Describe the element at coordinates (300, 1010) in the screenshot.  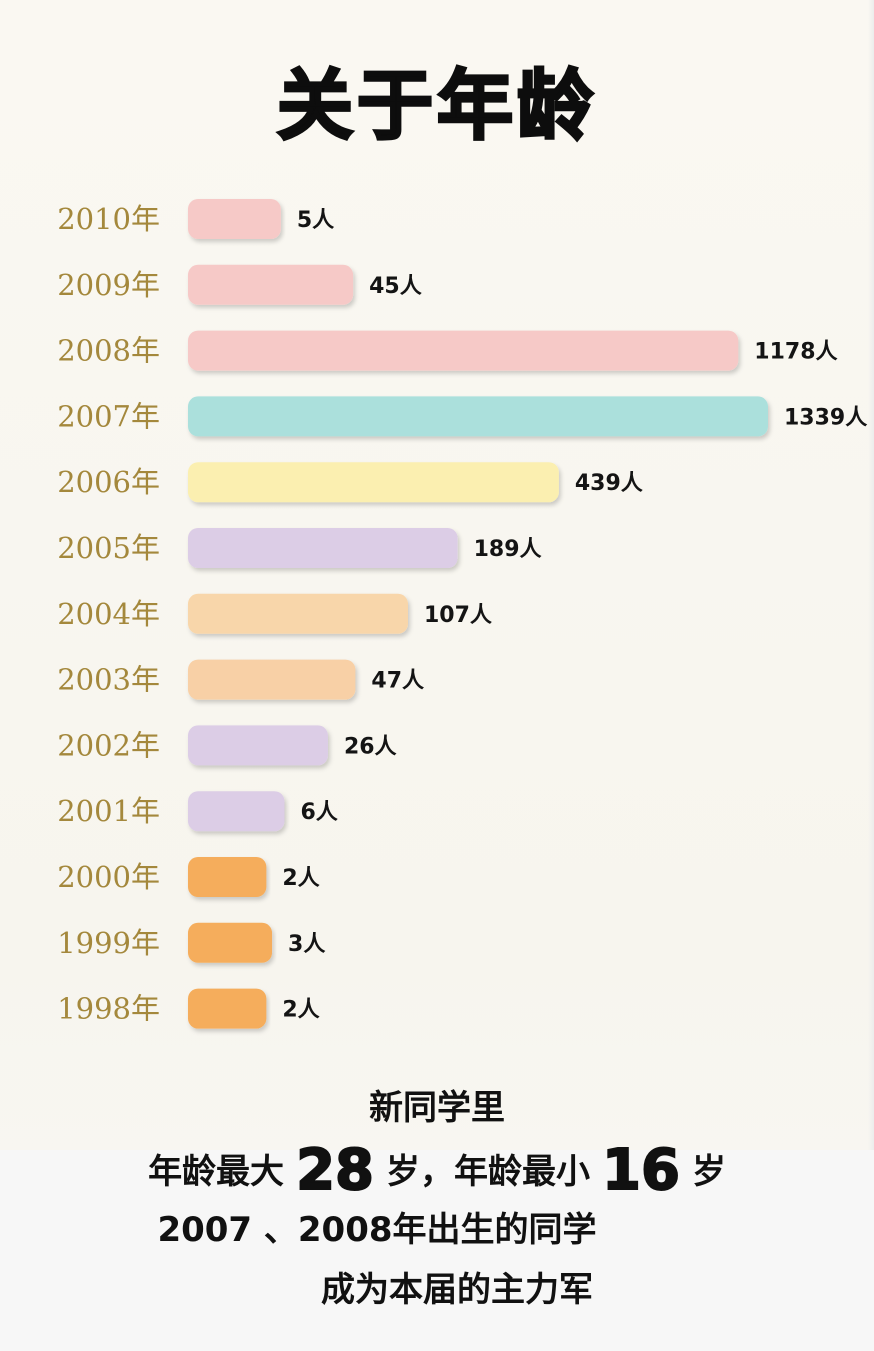
I see `value-label-12: 2人` at that location.